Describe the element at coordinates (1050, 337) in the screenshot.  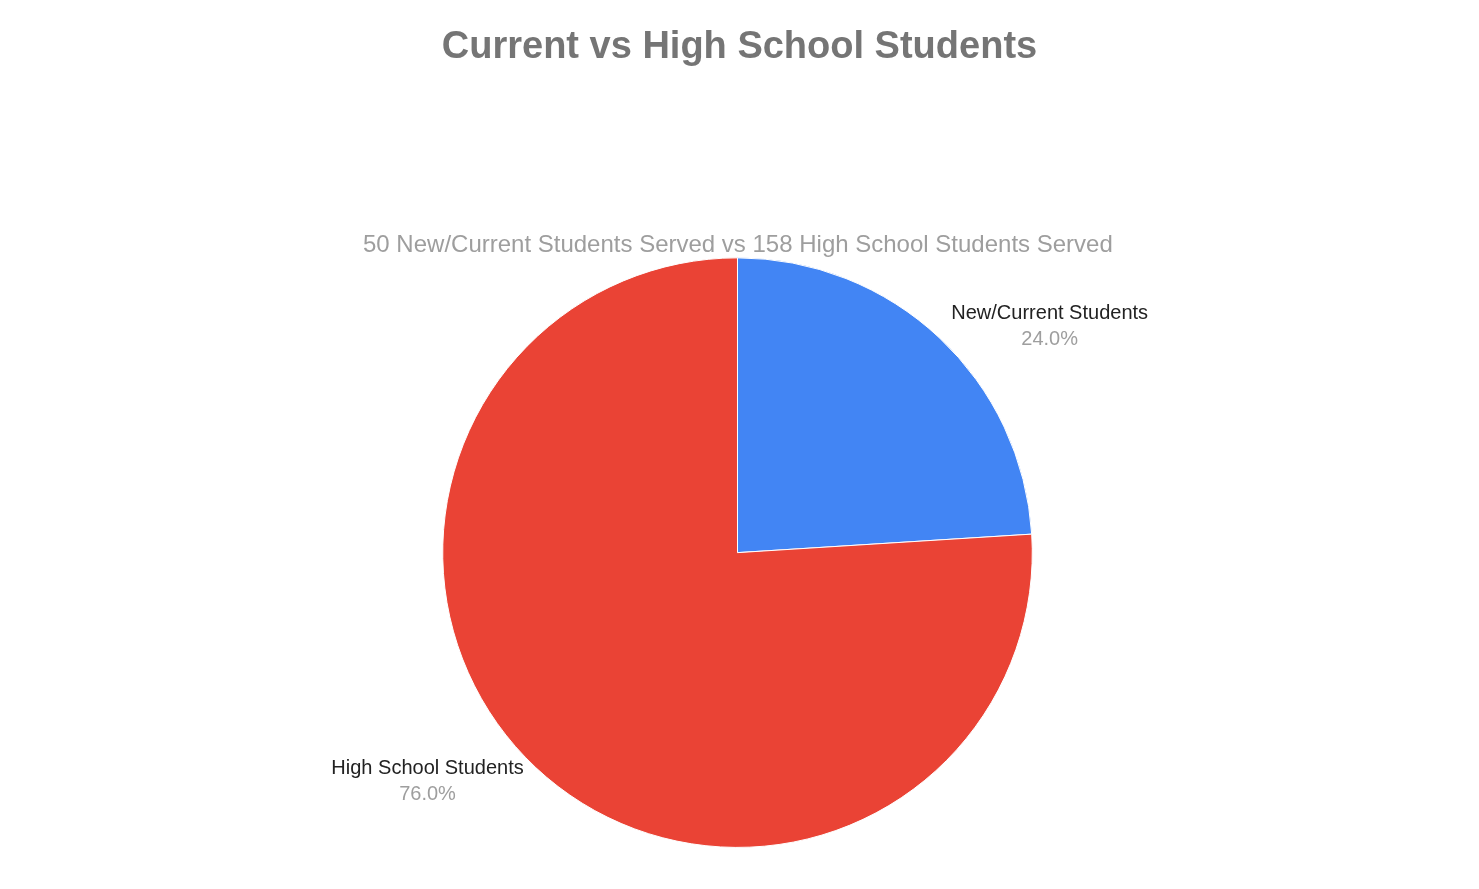
I see `data-label: 24.0%` at that location.